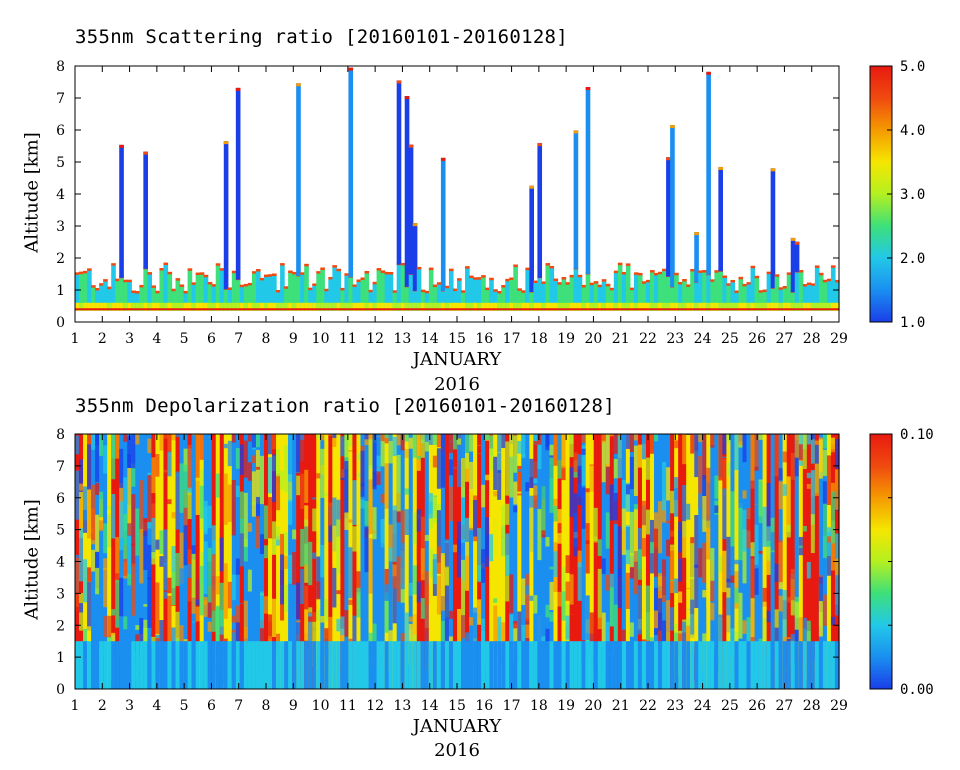 The width and height of the screenshot is (960, 770). Describe the element at coordinates (730, 339) in the screenshot. I see `x-tick-label: 25` at that location.